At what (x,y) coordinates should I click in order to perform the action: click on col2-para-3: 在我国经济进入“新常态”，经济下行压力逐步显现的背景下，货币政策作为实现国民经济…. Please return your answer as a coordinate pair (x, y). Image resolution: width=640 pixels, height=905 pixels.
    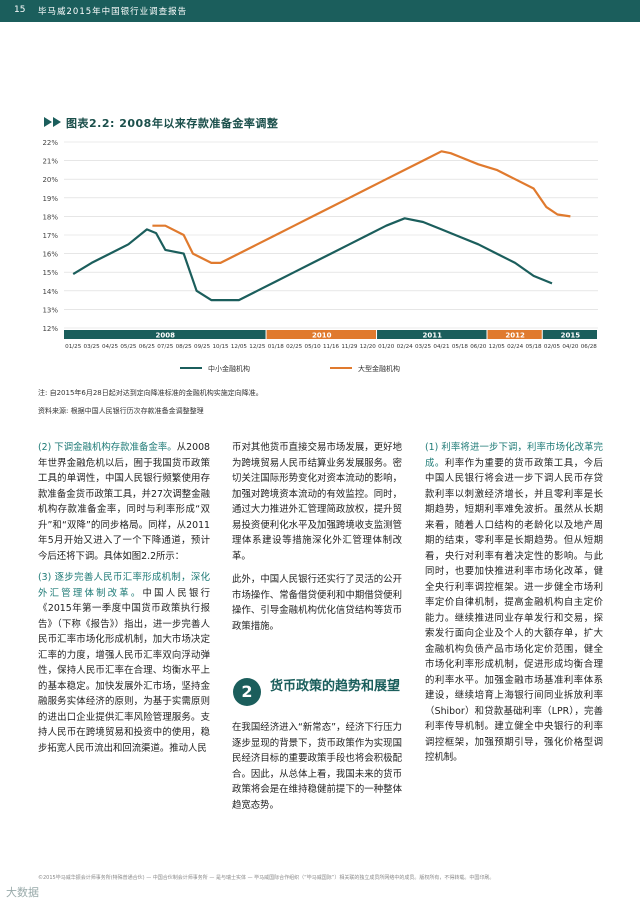
    Looking at the image, I should click on (317, 766).